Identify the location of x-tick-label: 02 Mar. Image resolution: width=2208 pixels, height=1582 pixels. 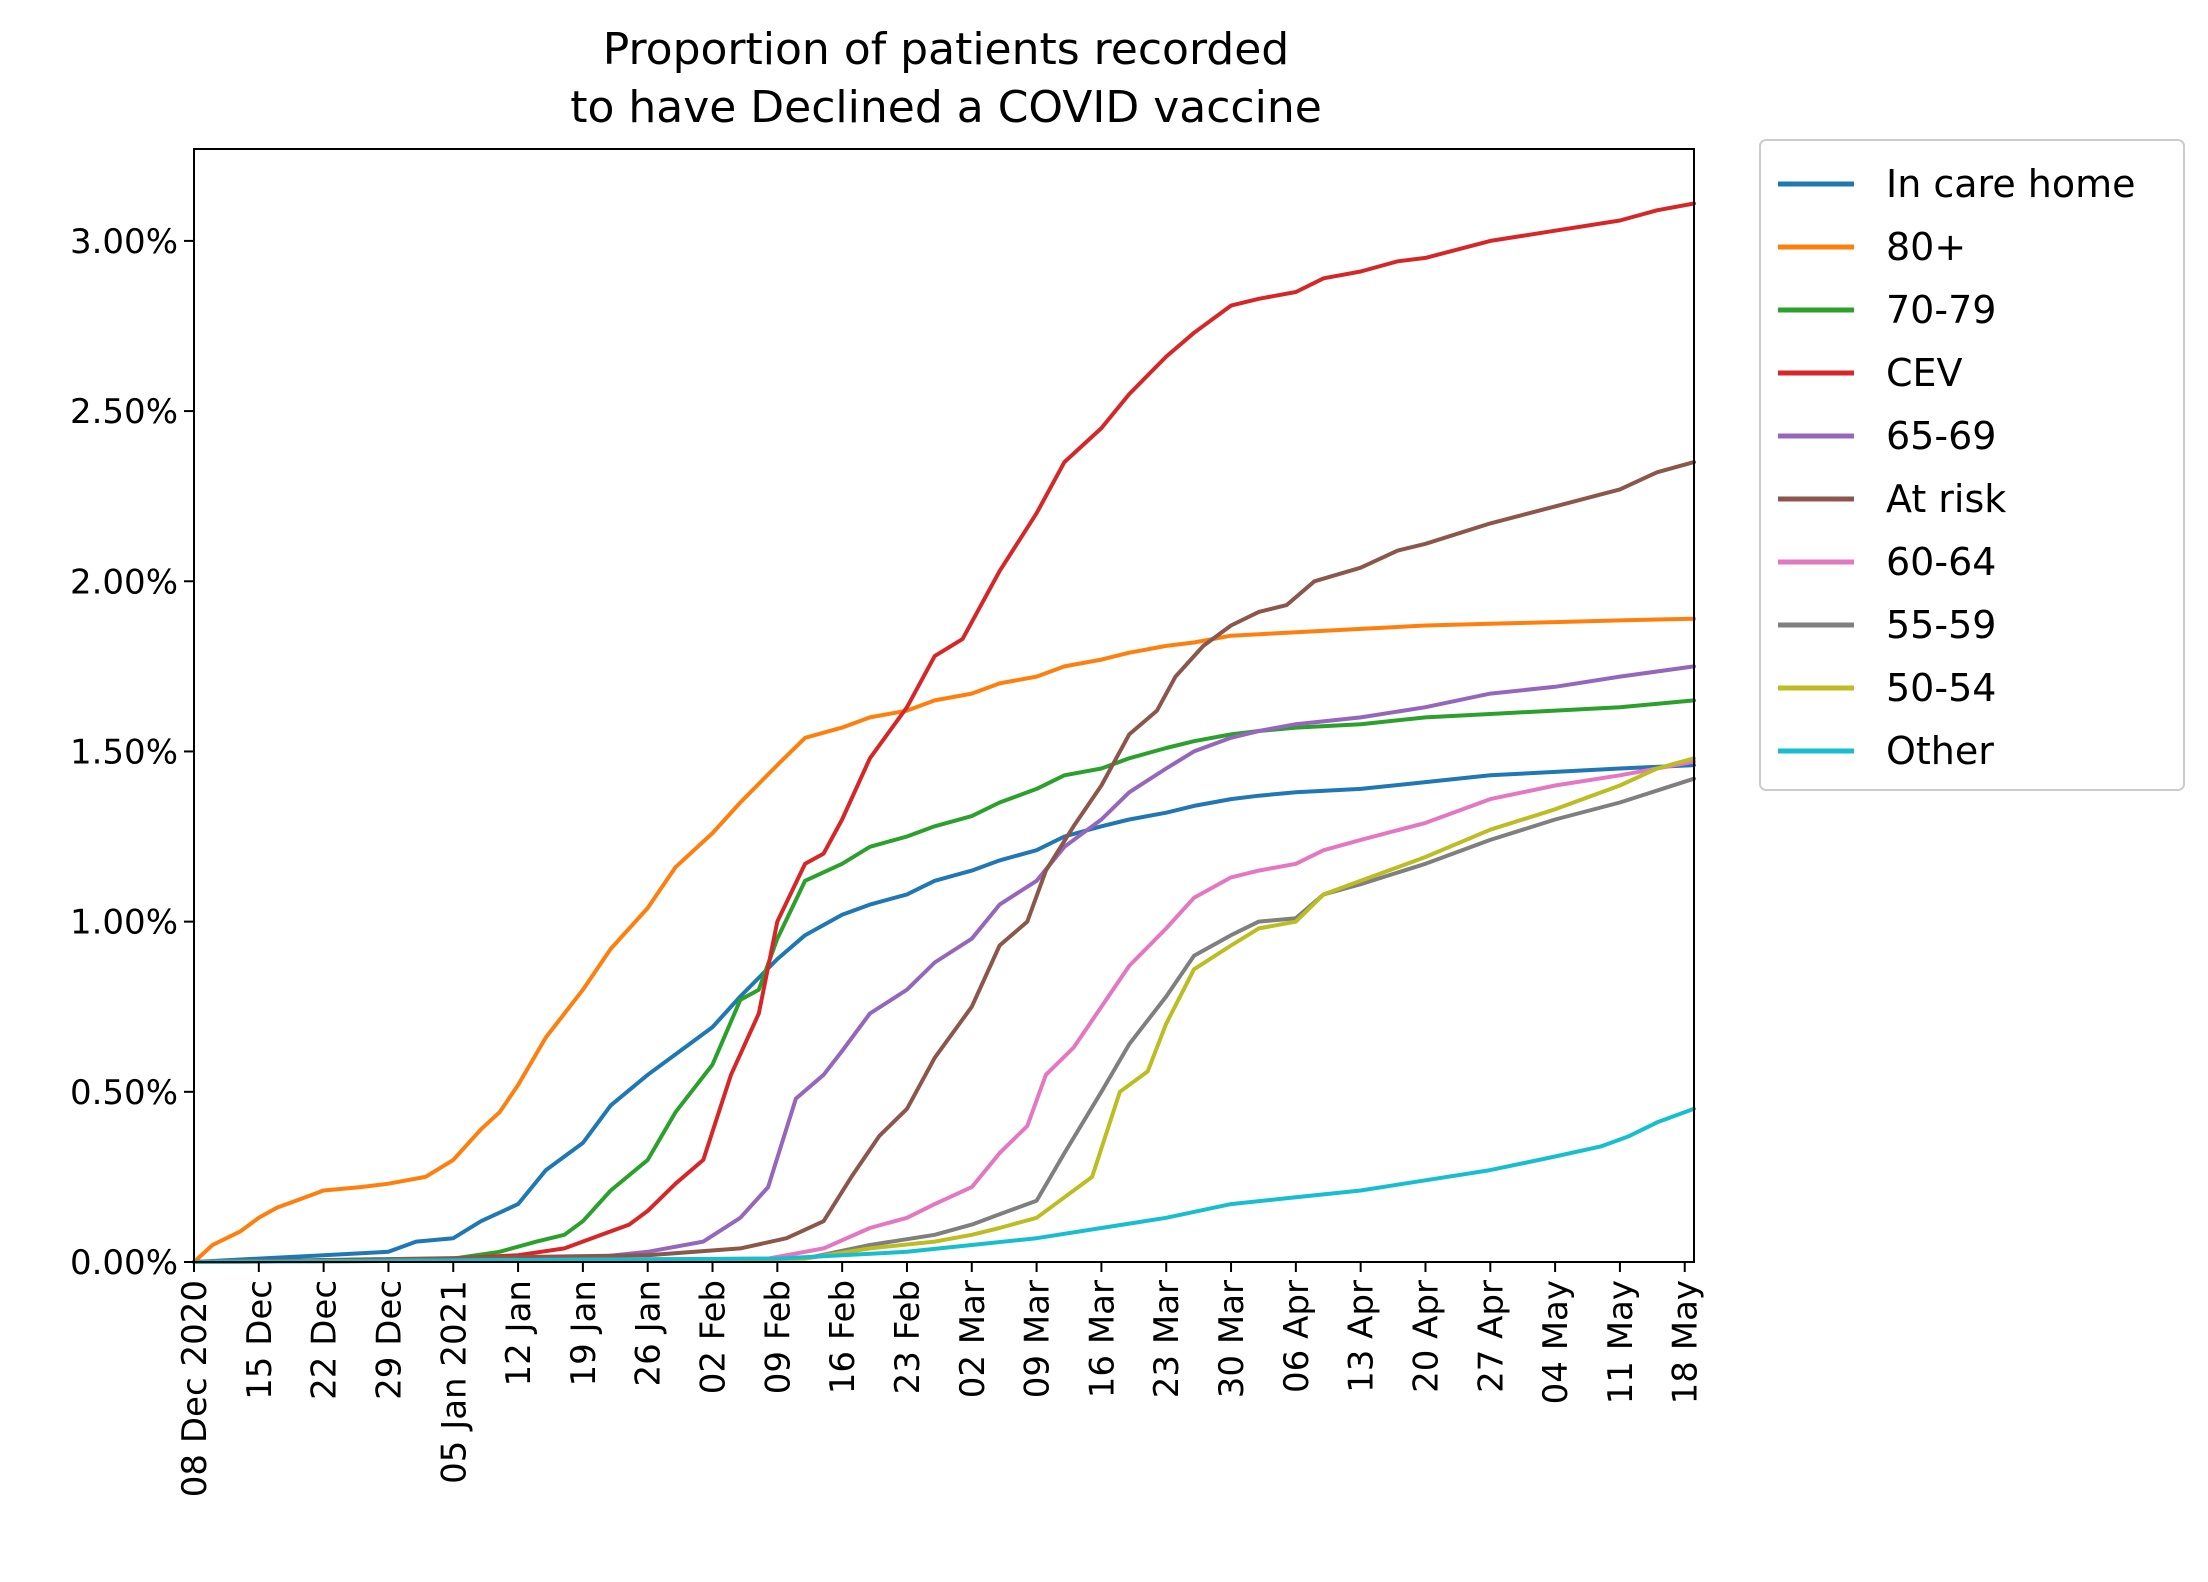
(973, 1339).